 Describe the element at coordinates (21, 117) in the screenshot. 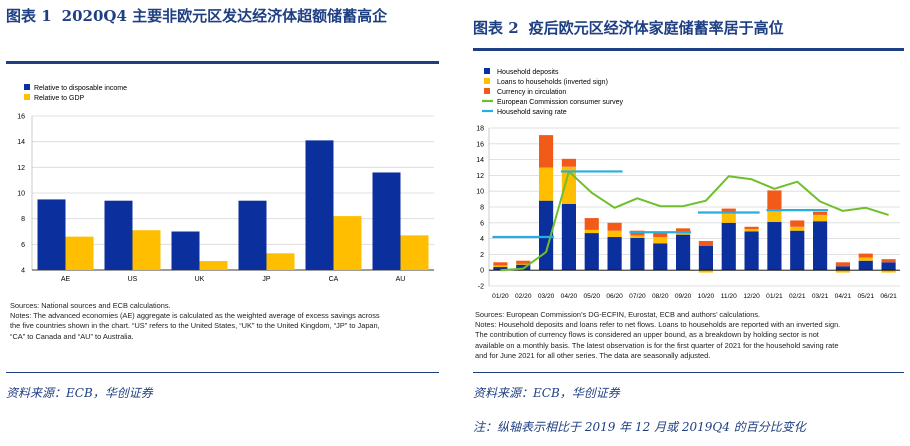

I see `y-tick-label: 16` at that location.